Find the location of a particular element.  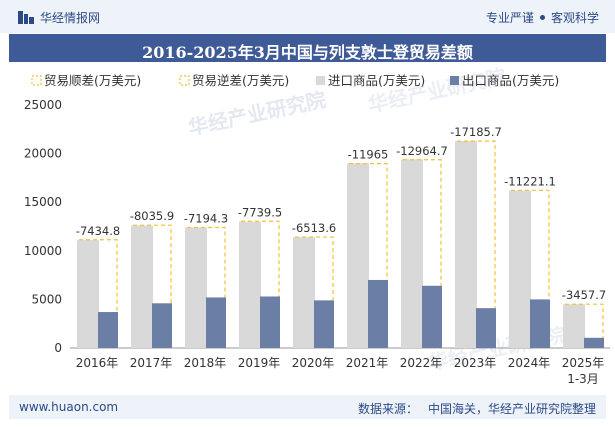

data-label: -11965 is located at coordinates (368, 155).